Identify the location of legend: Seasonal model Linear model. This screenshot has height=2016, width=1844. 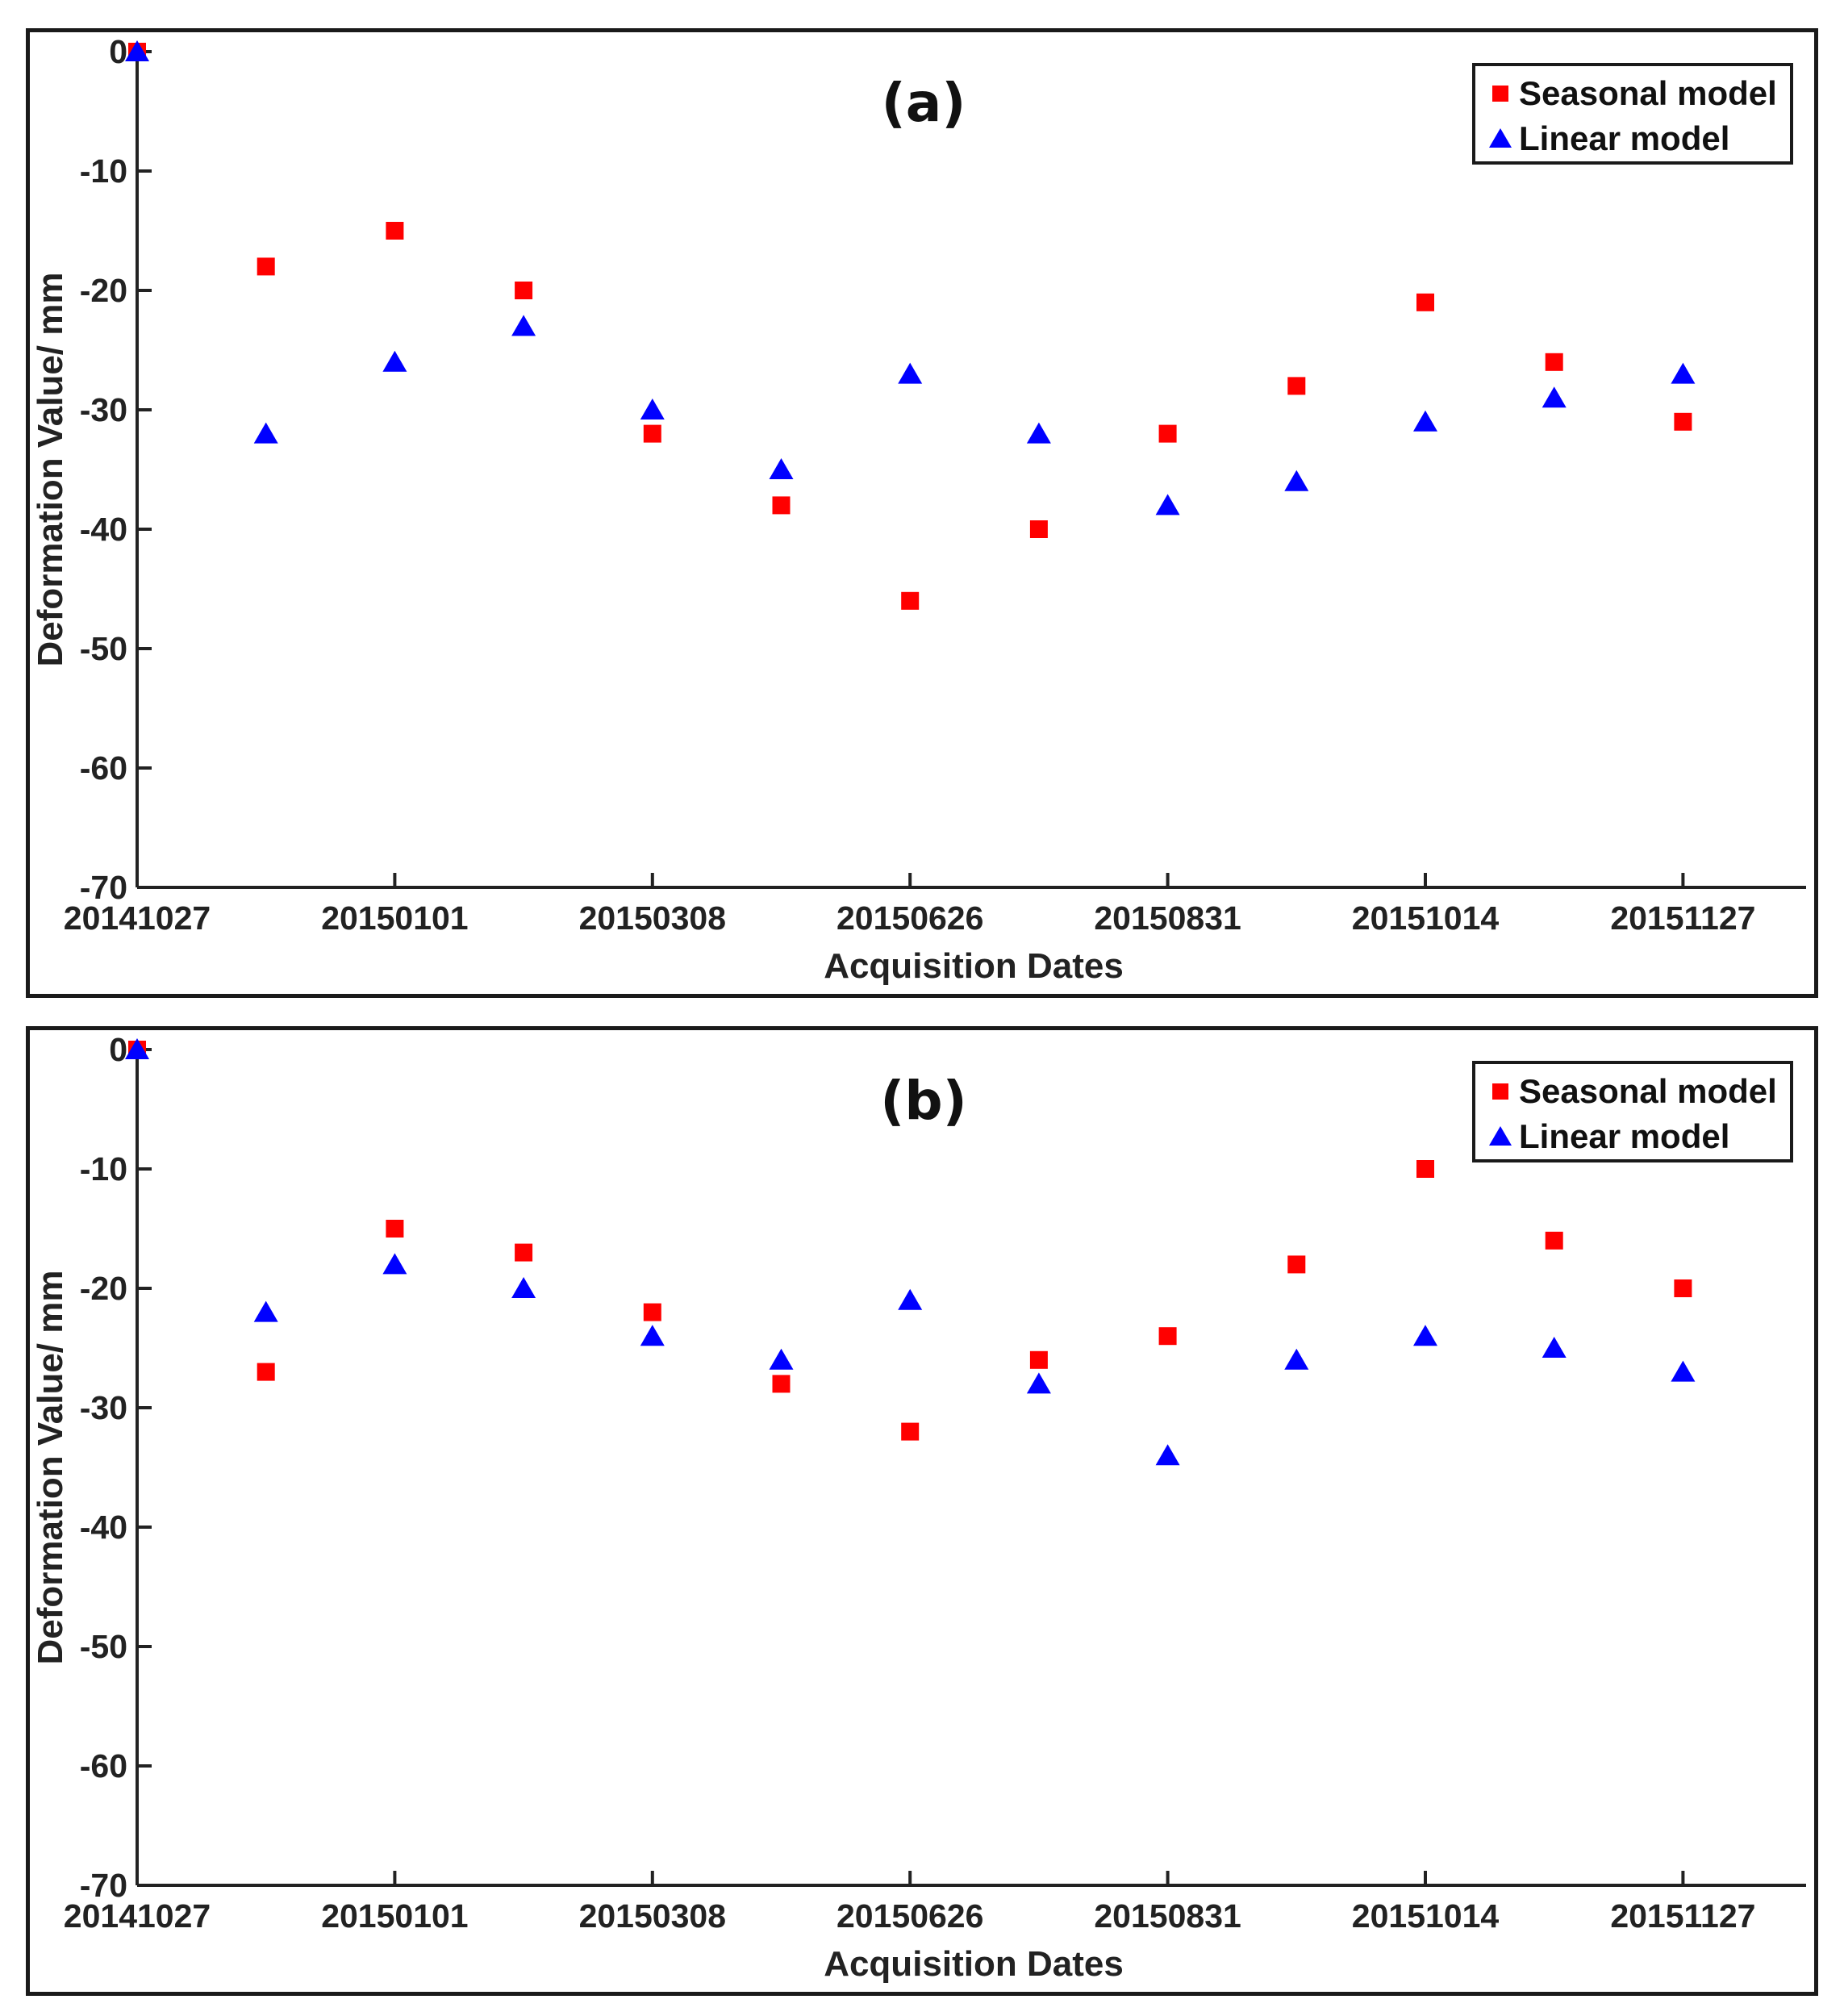
(1632, 114).